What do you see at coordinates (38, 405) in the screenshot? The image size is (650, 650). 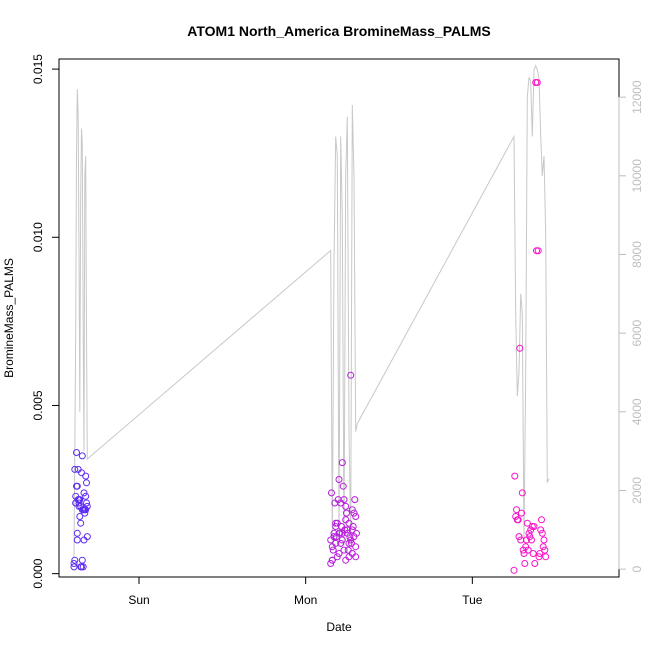 I see `y-tick-label-1: 0.005` at bounding box center [38, 405].